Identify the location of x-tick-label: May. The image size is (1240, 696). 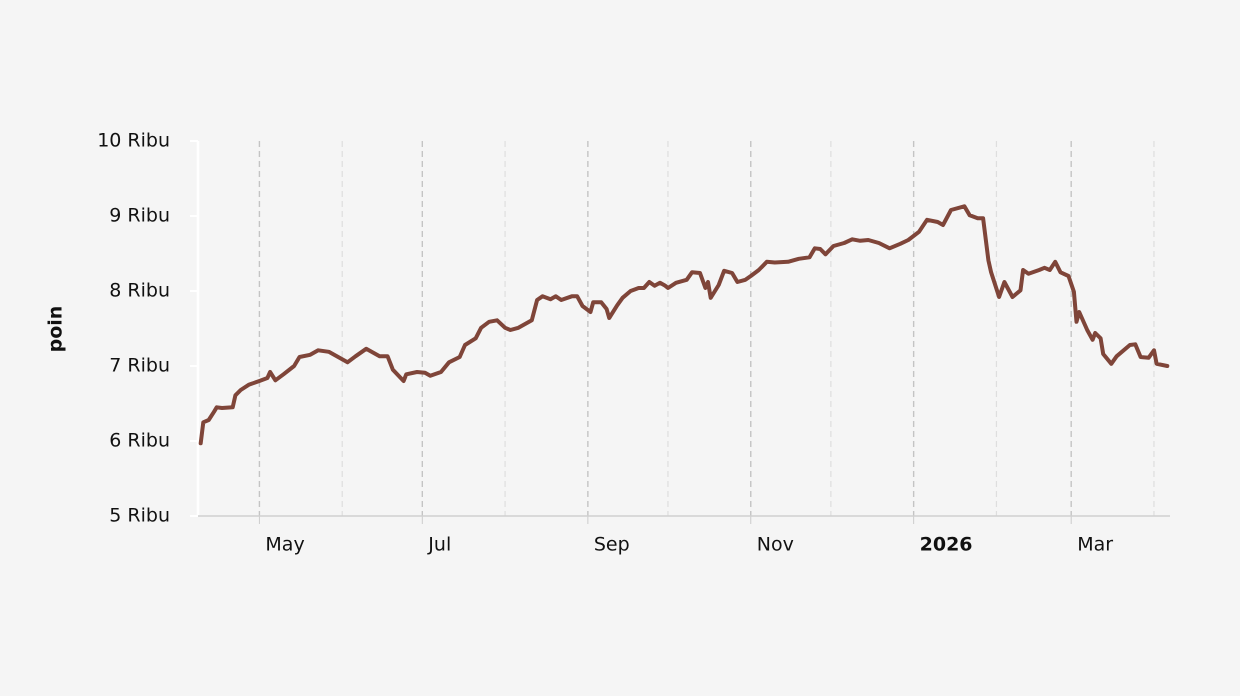
(284, 545).